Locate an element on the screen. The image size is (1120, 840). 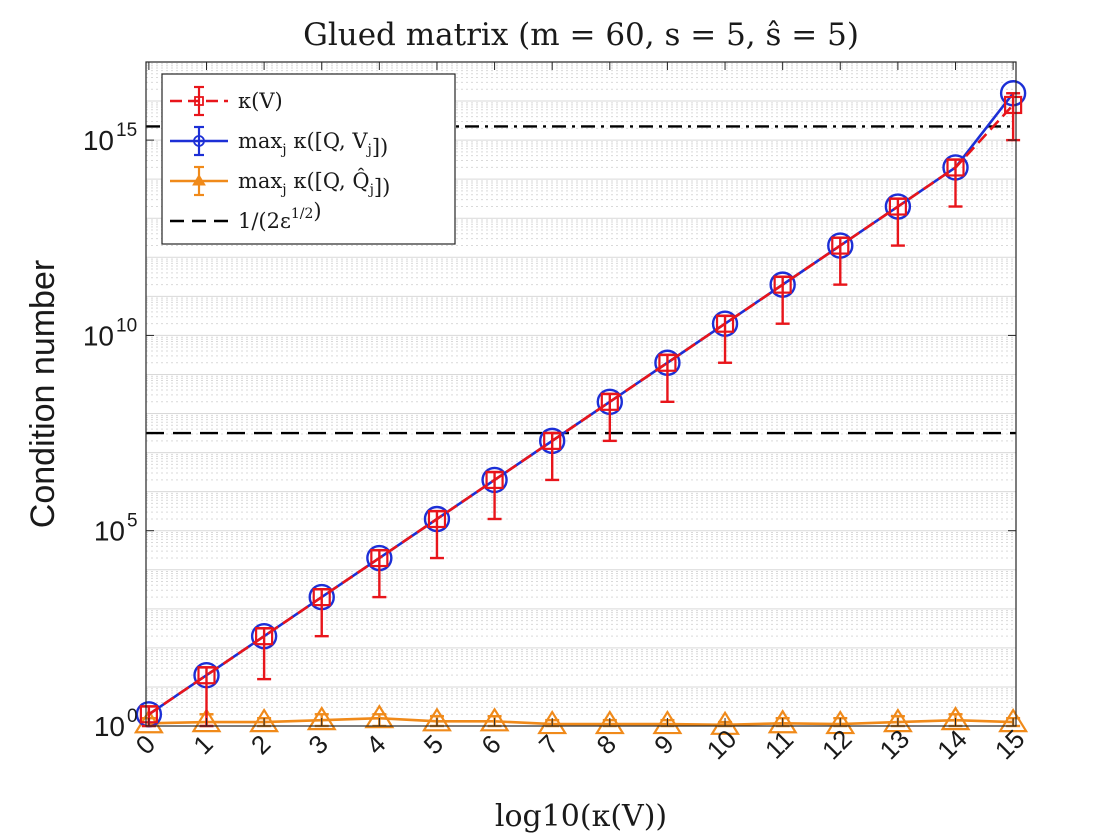
x-tick-label: 6 is located at coordinates (490, 744).